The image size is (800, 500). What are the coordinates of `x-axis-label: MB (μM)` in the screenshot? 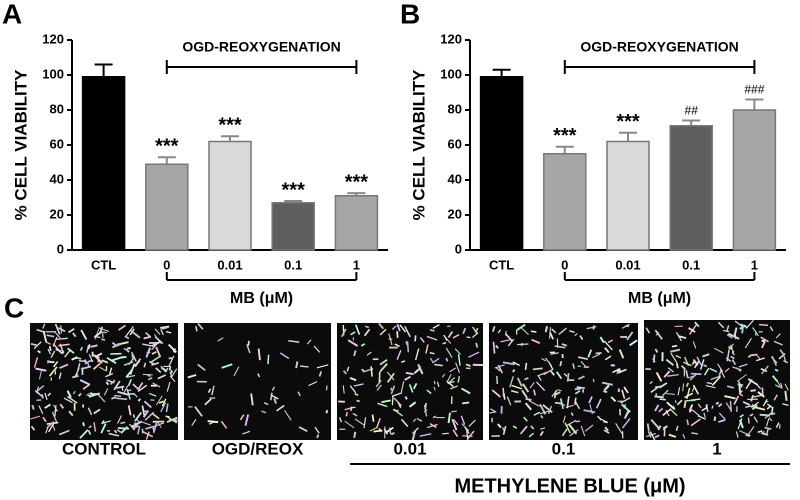 It's located at (261, 298).